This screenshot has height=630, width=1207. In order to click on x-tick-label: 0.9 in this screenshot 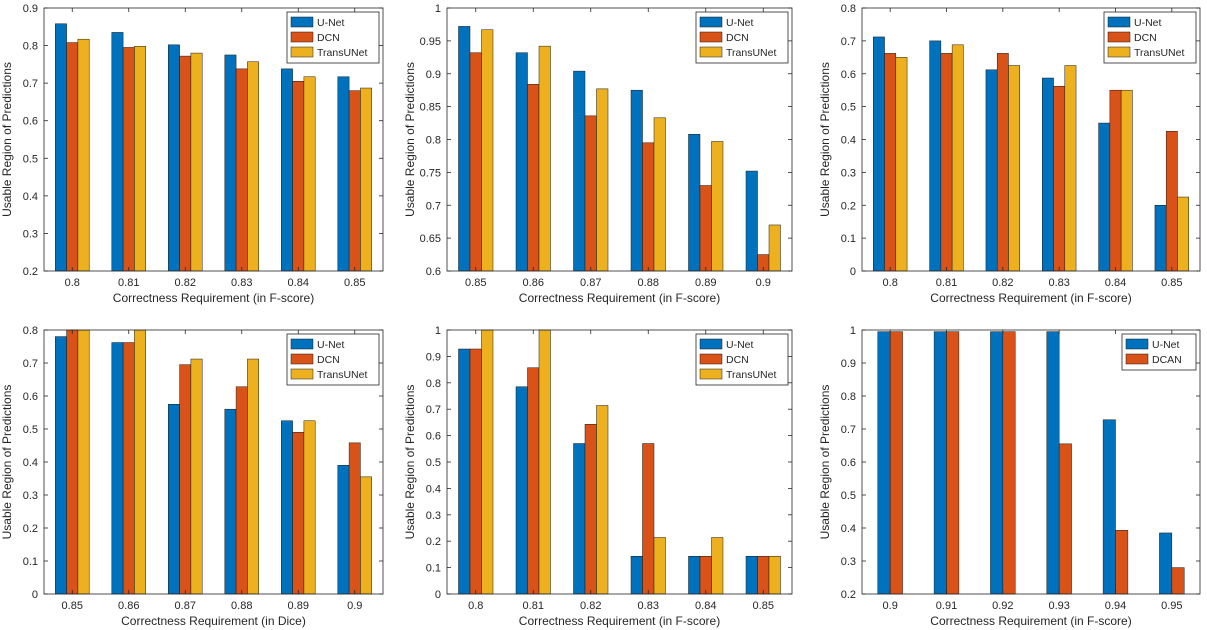, I will do `click(890, 606)`.